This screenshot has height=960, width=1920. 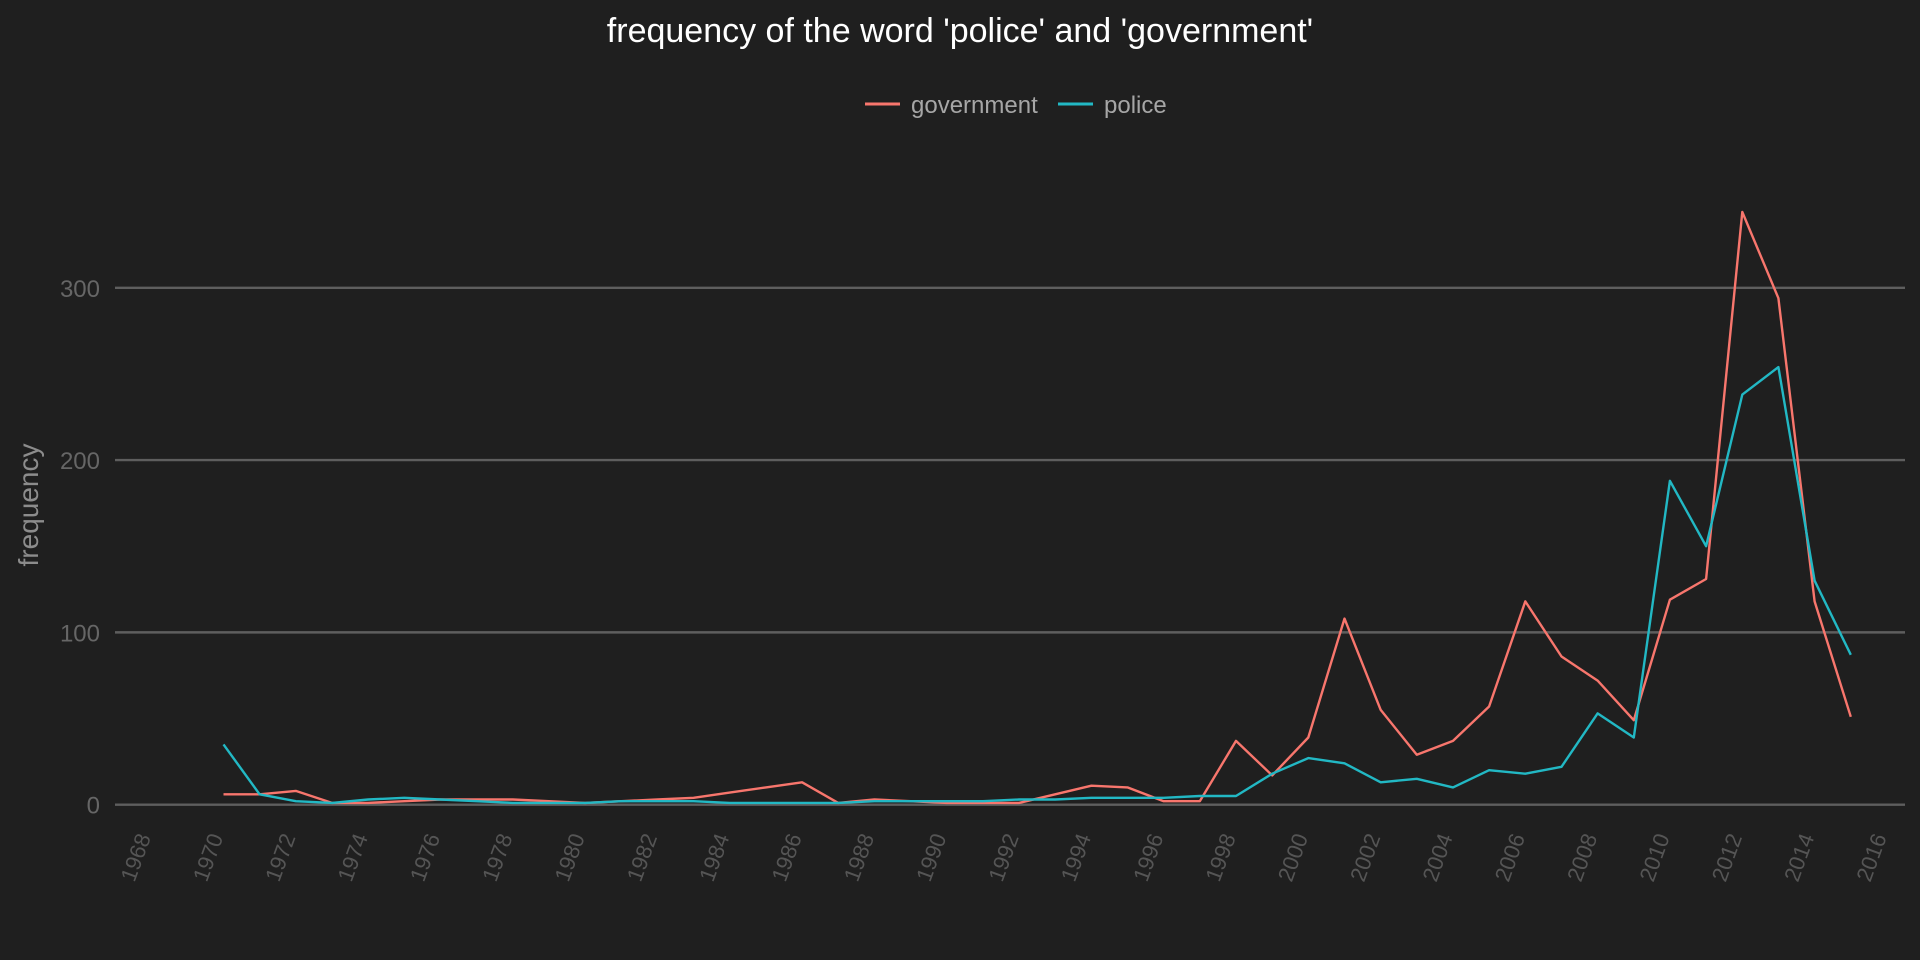 I want to click on legend: government police, so click(x=1016, y=105).